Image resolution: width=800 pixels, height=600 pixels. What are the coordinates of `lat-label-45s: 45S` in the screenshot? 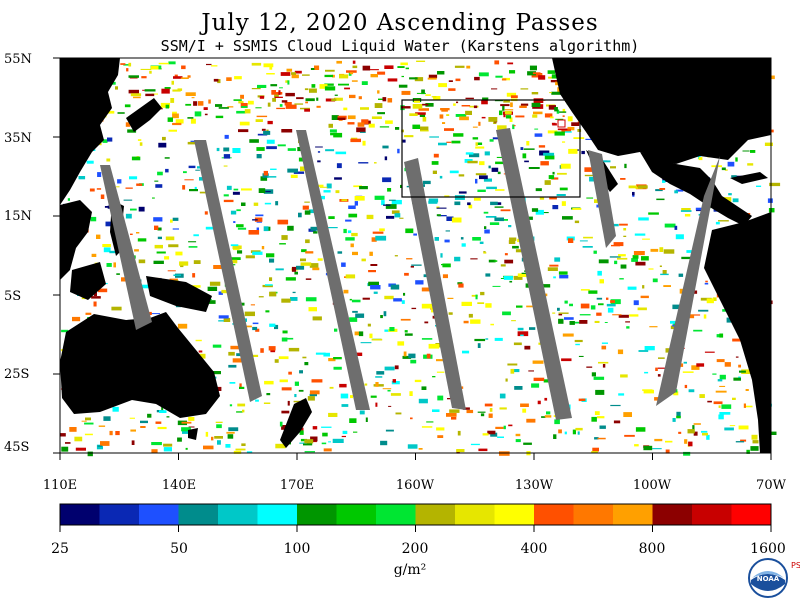 It's located at (17, 447).